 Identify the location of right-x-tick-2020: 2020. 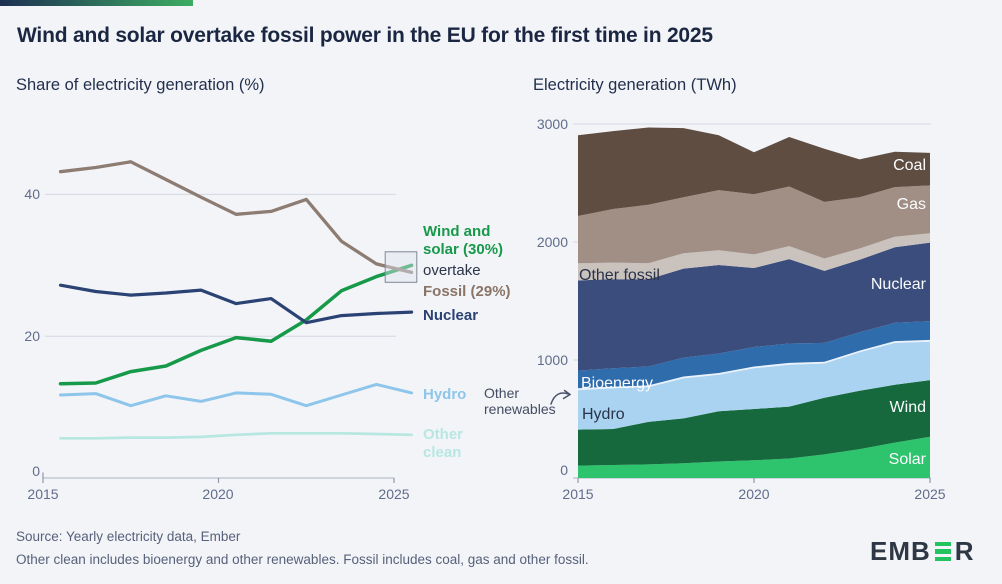
(754, 494).